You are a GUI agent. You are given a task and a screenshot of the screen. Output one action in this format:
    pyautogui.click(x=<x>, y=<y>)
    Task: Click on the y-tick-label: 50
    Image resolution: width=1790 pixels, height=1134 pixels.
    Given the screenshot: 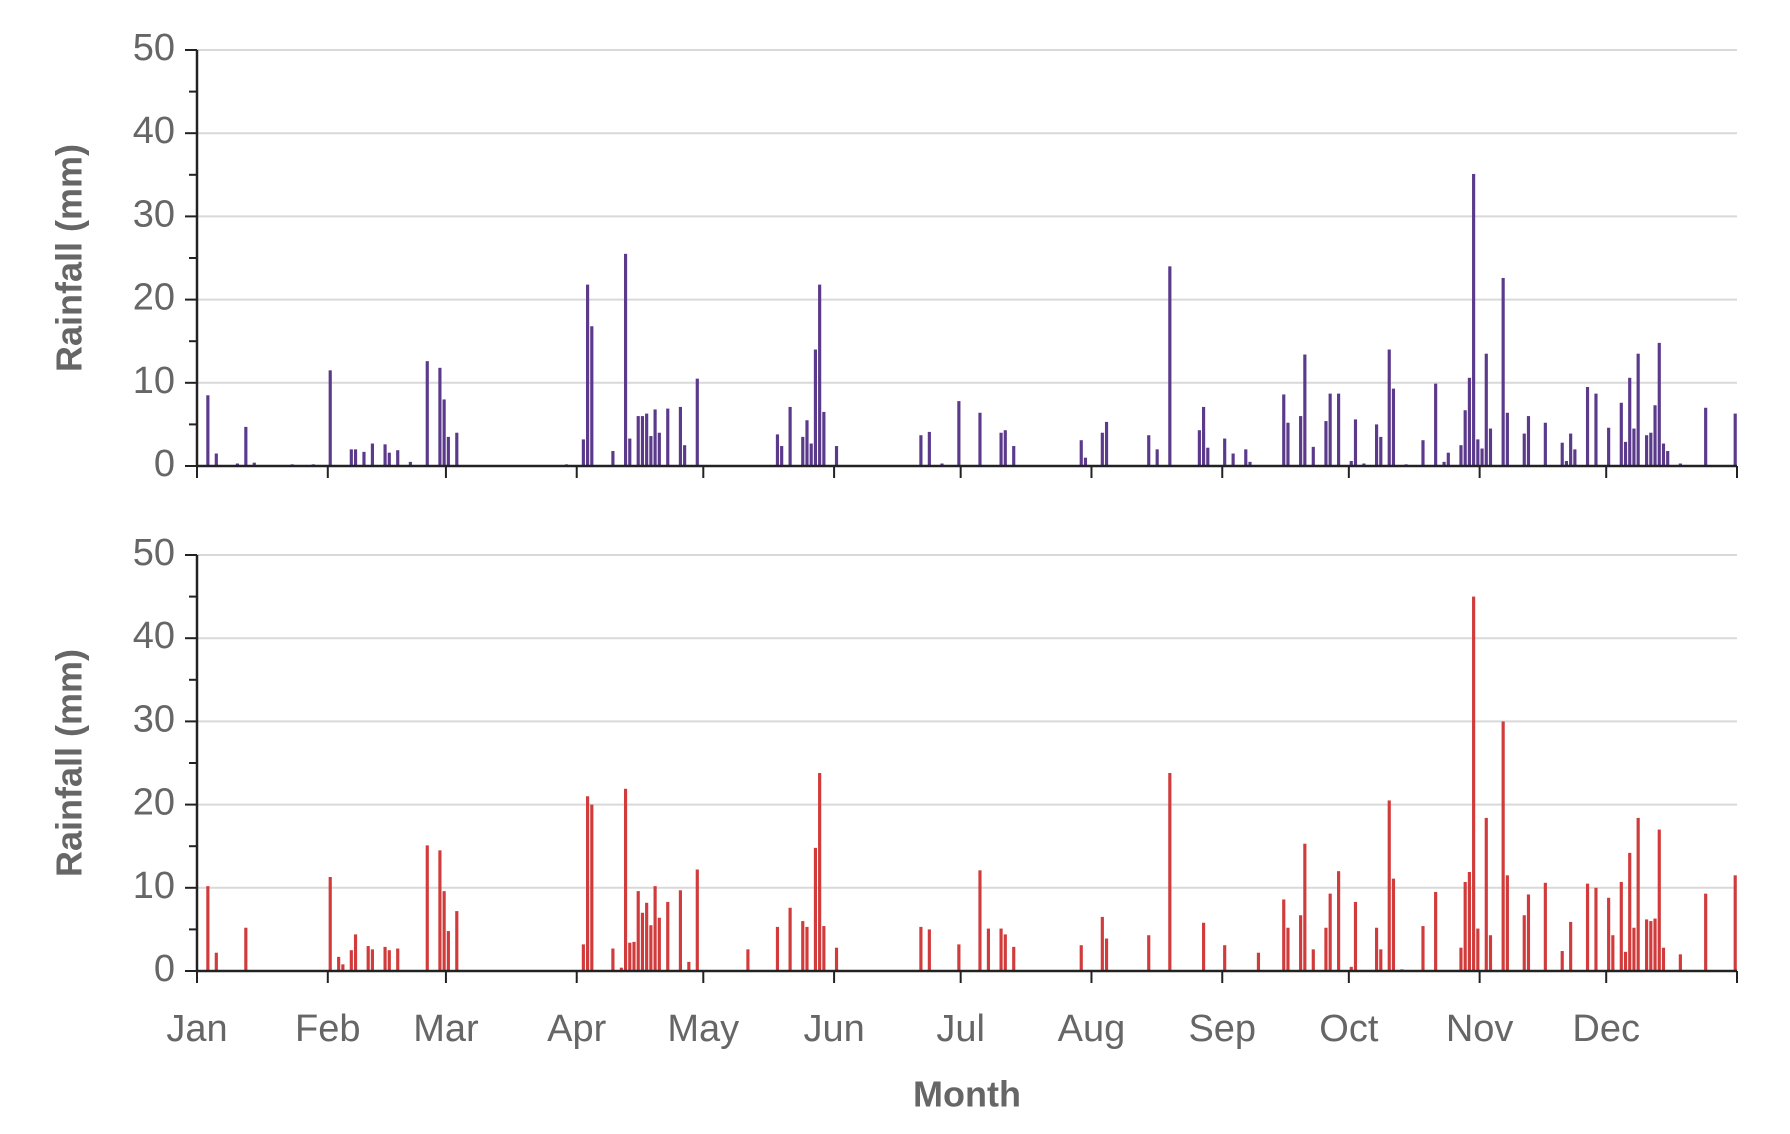 What is the action you would take?
    pyautogui.click(x=154, y=553)
    